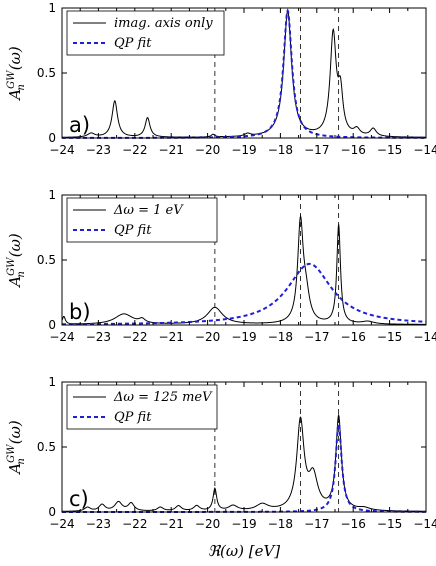  I want to click on spectral-line, so click(244, 462).